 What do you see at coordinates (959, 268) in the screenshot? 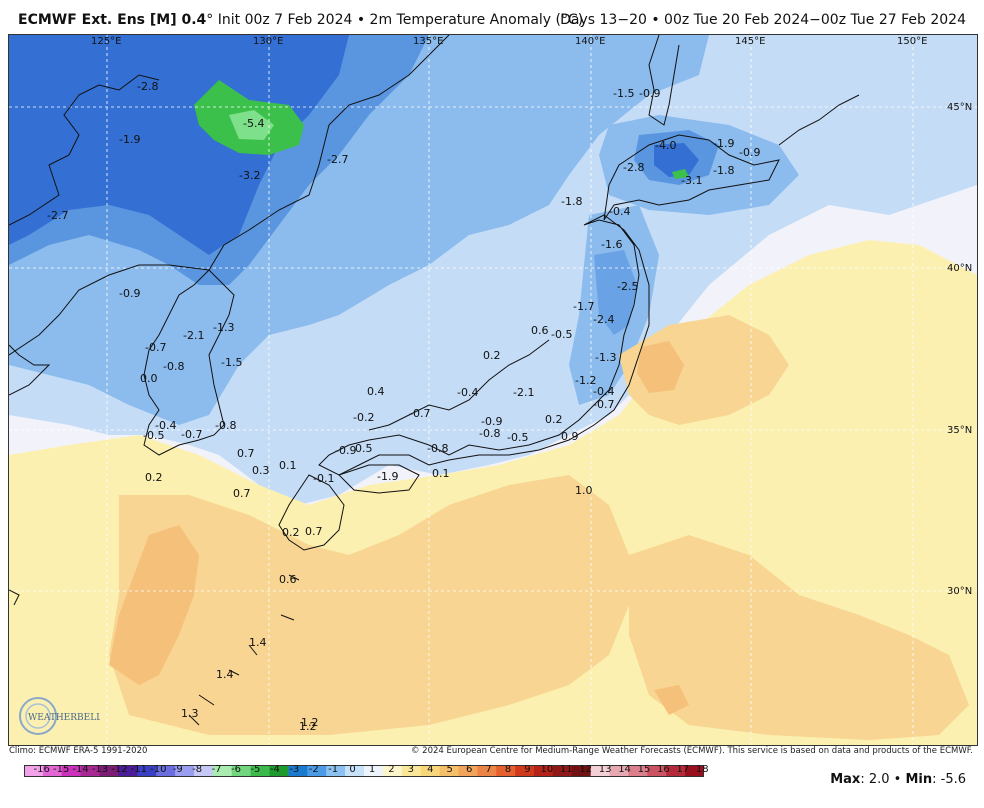
I see `lat-label-40: 40°N` at bounding box center [959, 268].